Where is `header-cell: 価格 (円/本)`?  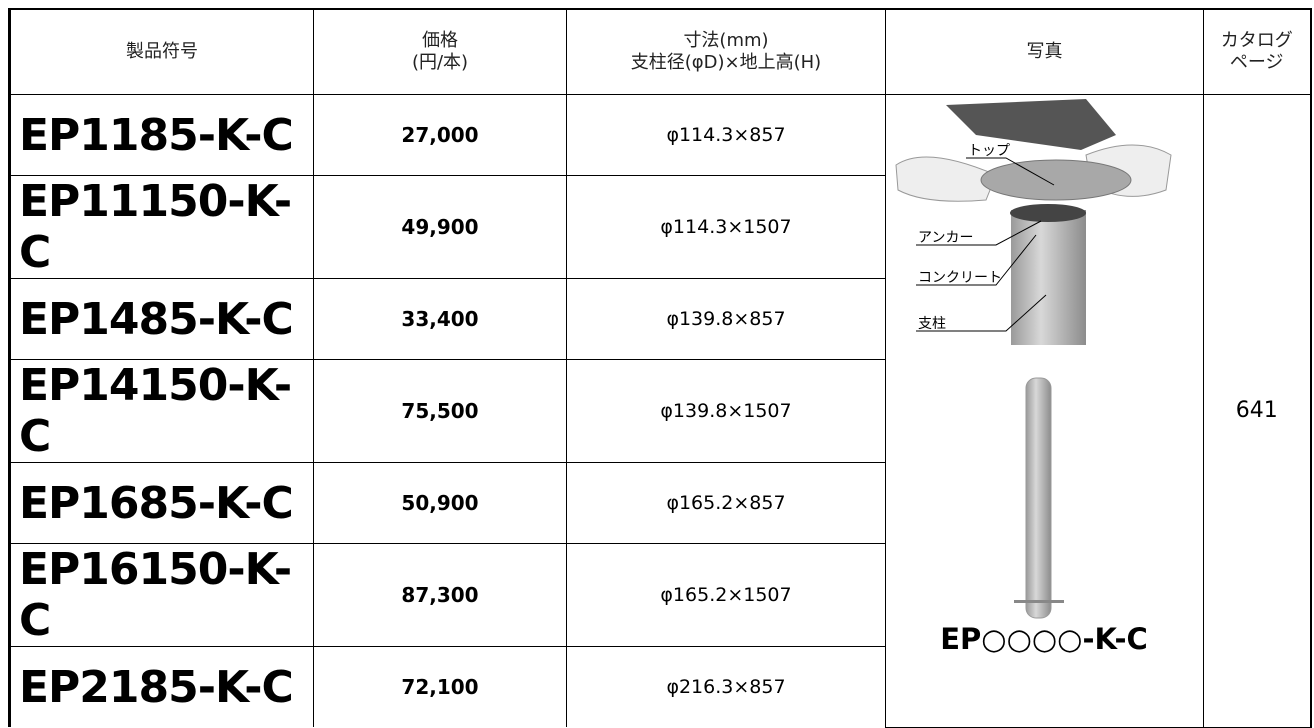
header-cell: 価格 (円/本) is located at coordinates (440, 51).